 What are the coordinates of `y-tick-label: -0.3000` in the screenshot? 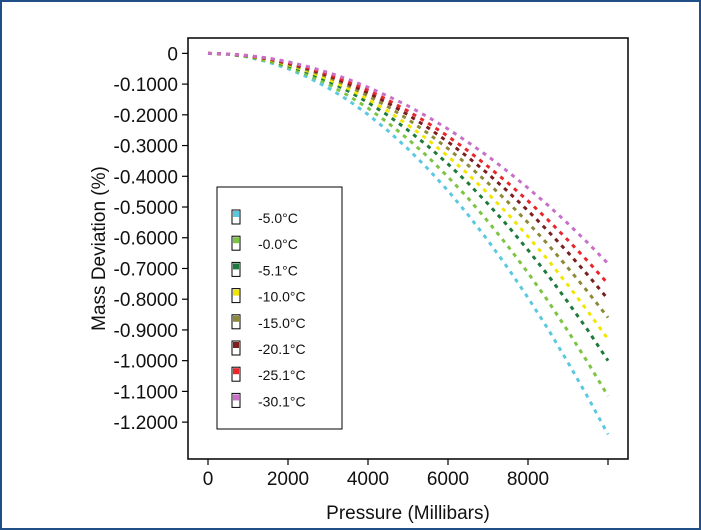 It's located at (146, 147).